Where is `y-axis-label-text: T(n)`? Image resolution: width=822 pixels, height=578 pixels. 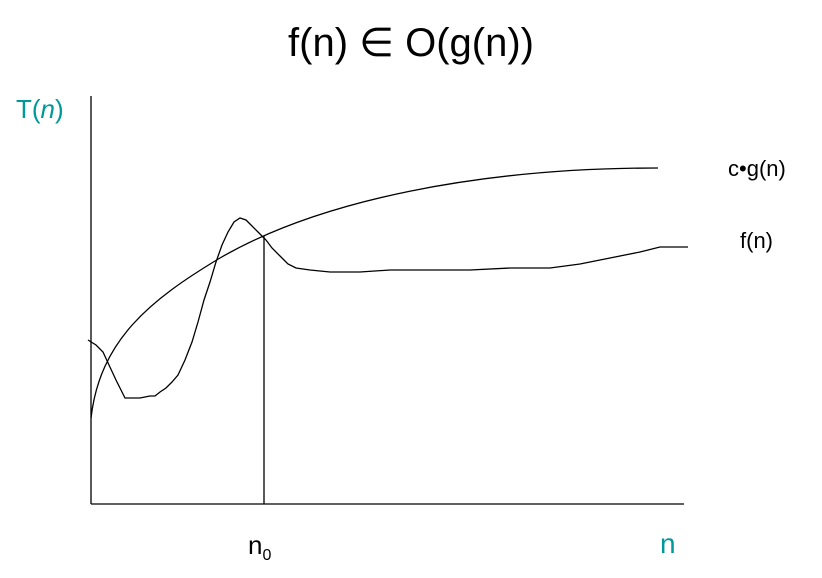
y-axis-label-text: T(n) is located at coordinates (40, 109).